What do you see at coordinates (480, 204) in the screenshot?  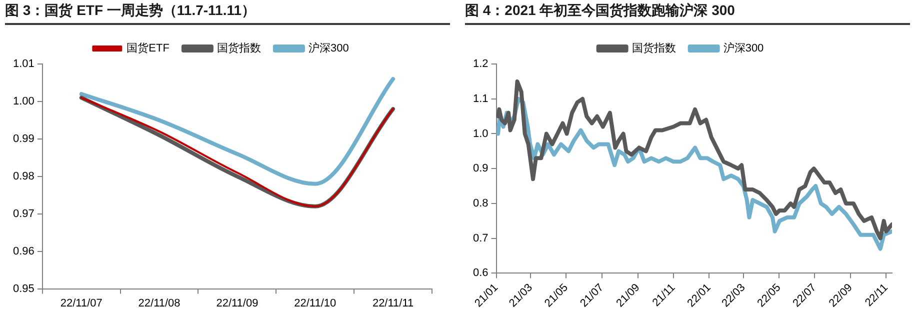 I see `y-tick-label: 0.8` at bounding box center [480, 204].